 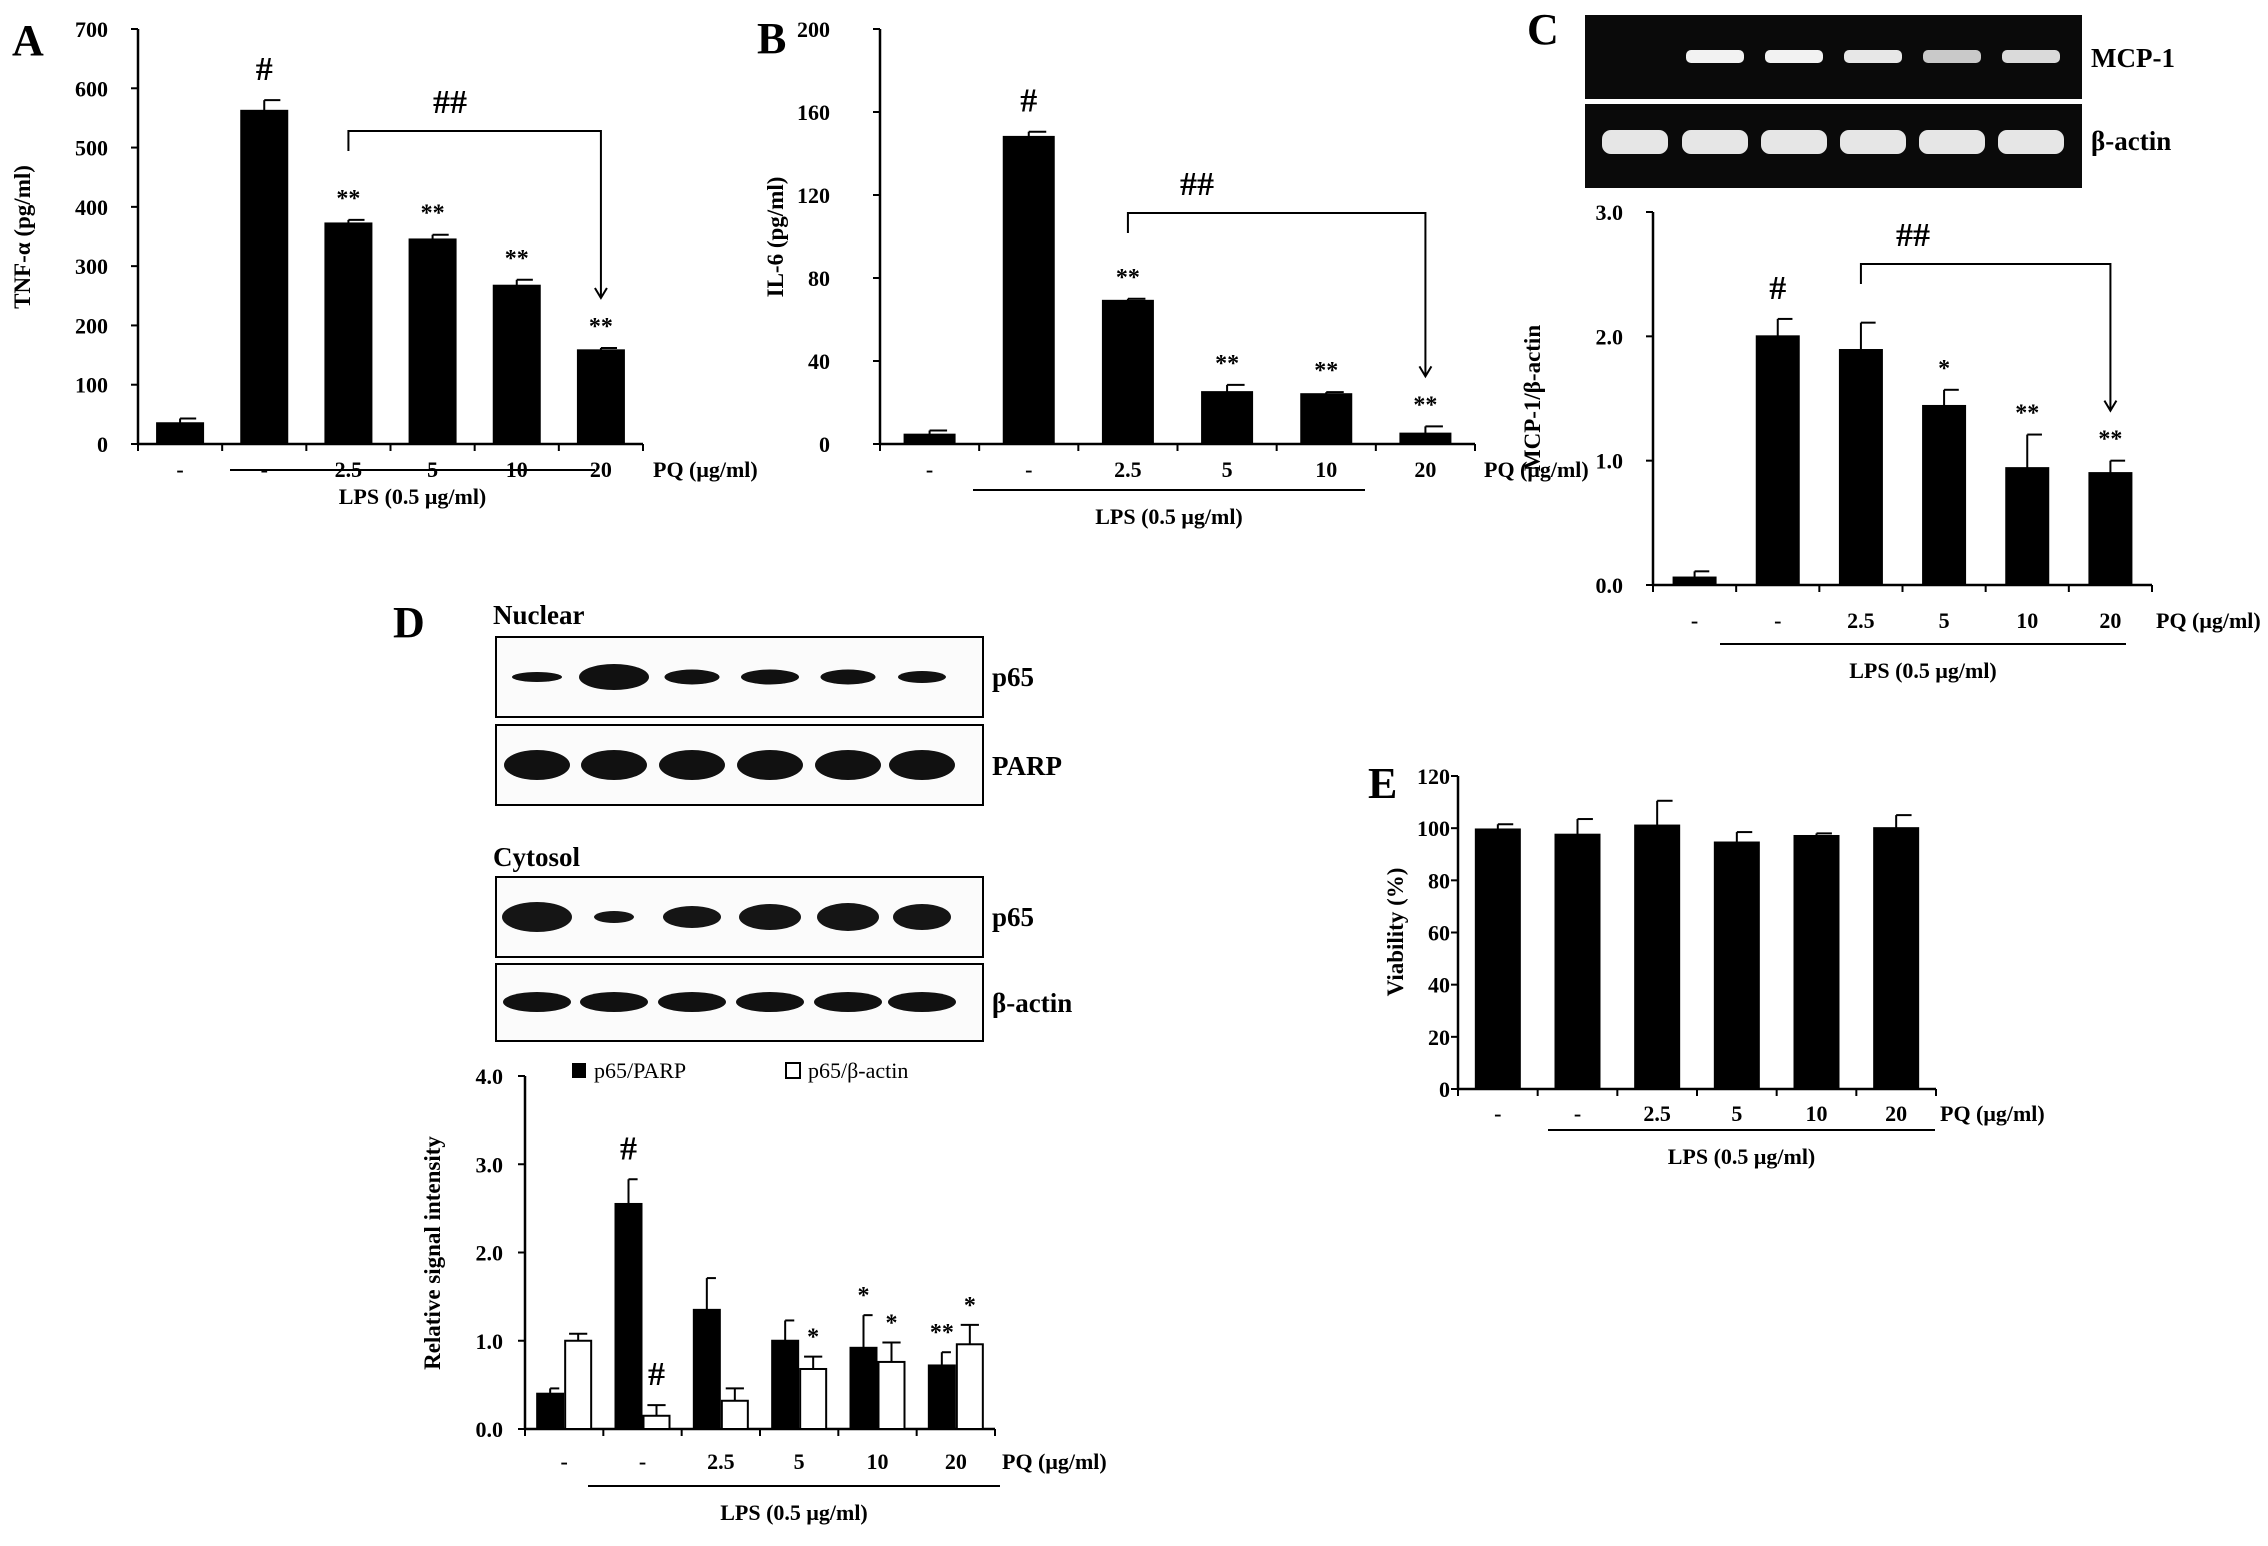 What do you see at coordinates (878, 1461) in the screenshot?
I see `d-category-label: 10` at bounding box center [878, 1461].